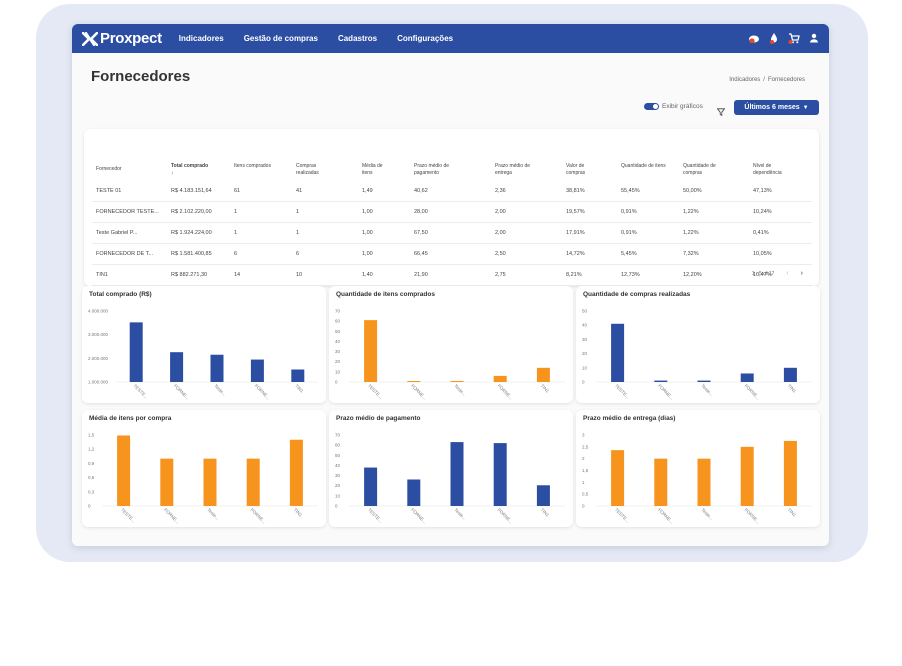 This screenshot has height=666, width=902. Describe the element at coordinates (801, 273) in the screenshot. I see `chevron-right-icon: ›` at that location.